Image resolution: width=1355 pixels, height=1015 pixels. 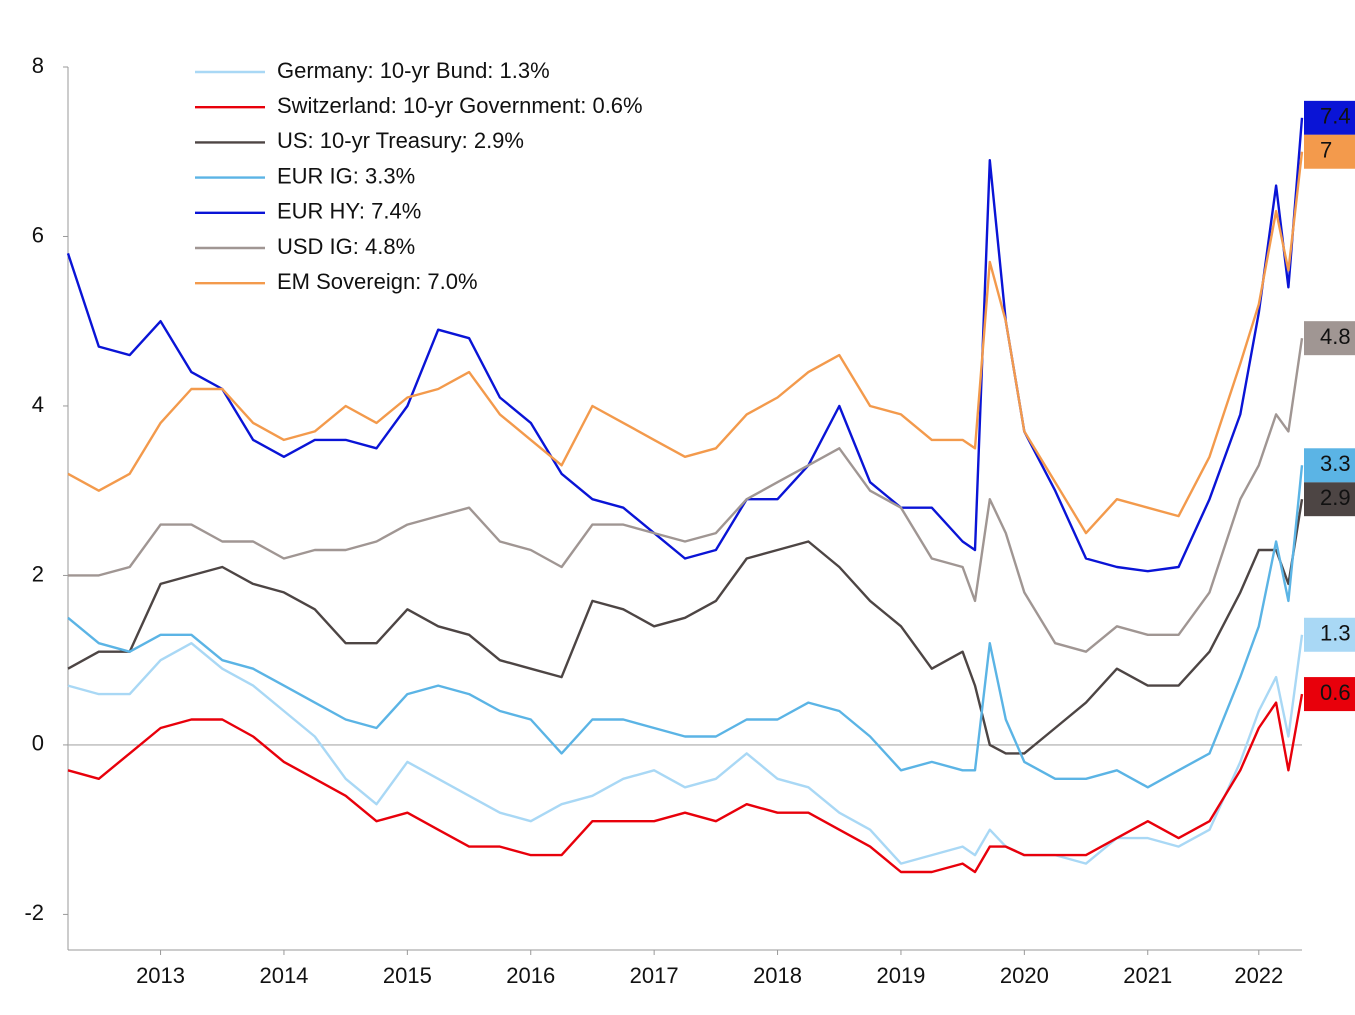 I want to click on x-tick-label: 2022, so click(x=1258, y=975).